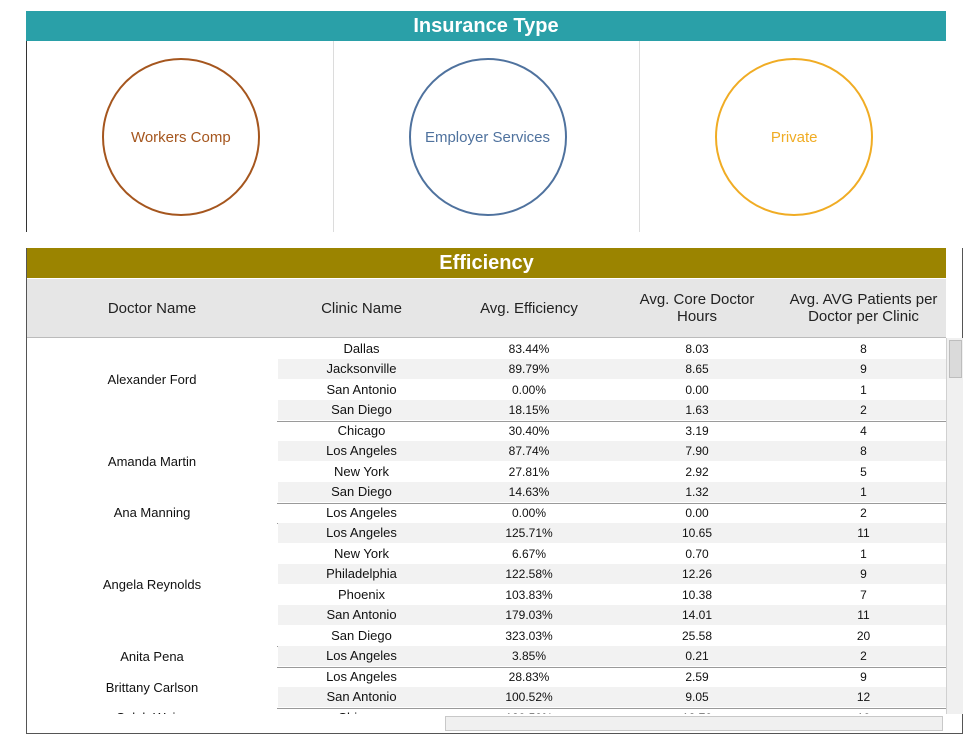  I want to click on avg-efficiency-cell: 120.59%, so click(529, 711).